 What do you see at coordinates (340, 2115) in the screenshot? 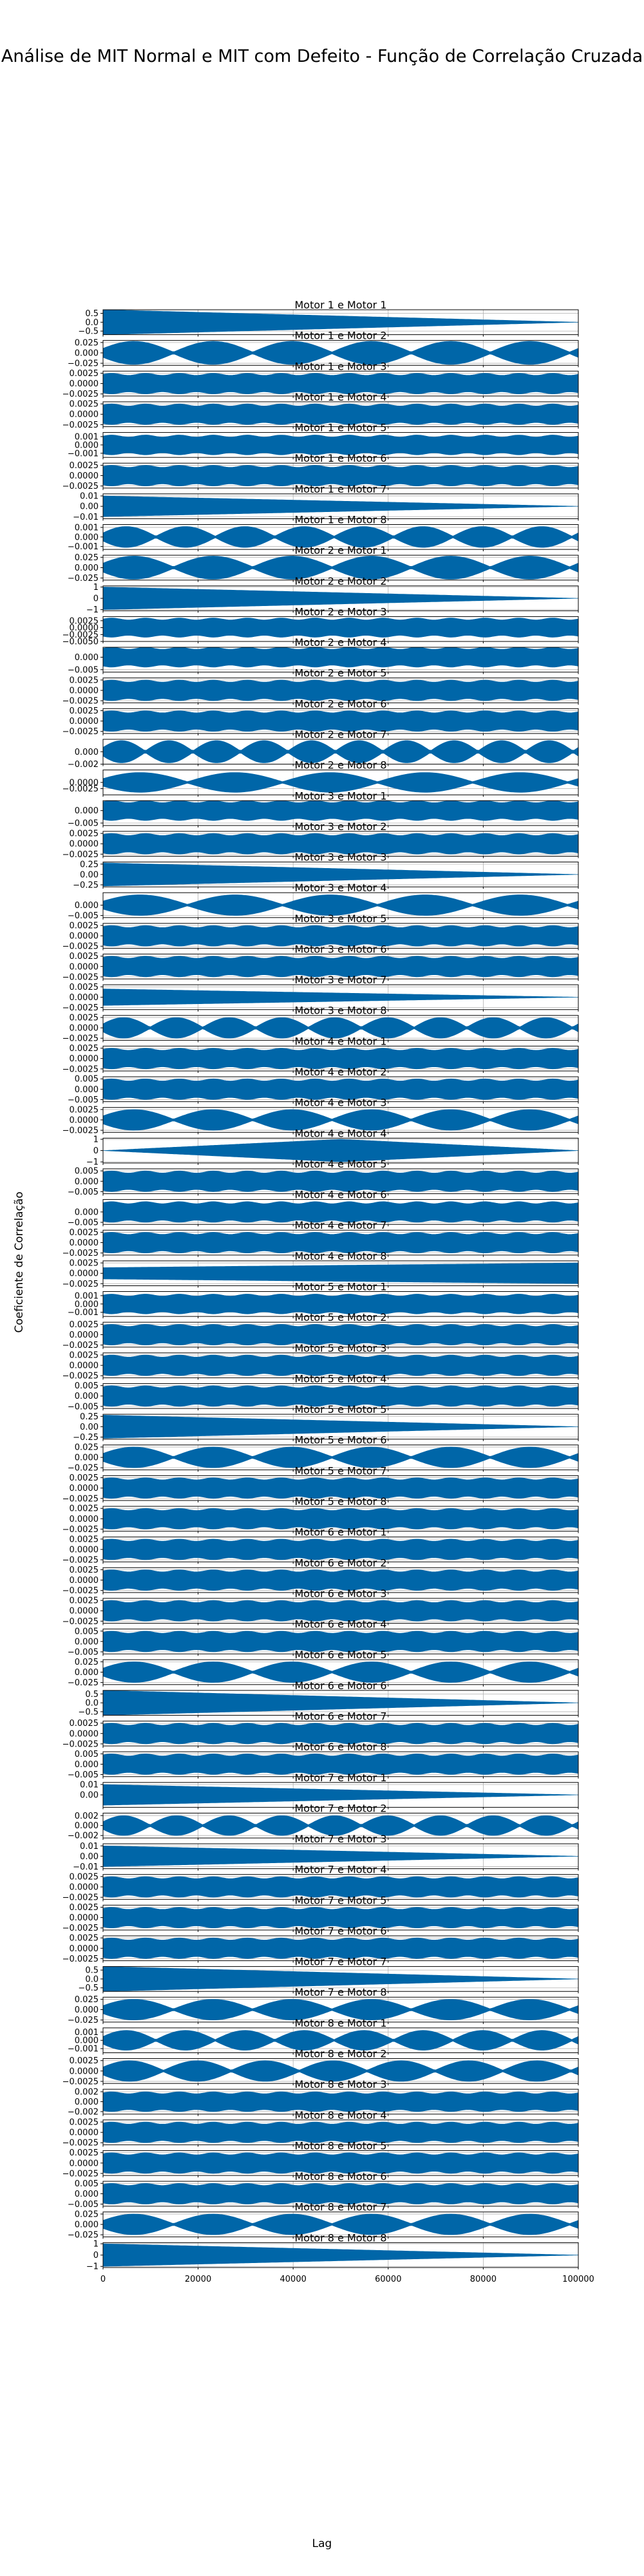
I see `subplot-title: Motor 8 e Motor 4` at bounding box center [340, 2115].